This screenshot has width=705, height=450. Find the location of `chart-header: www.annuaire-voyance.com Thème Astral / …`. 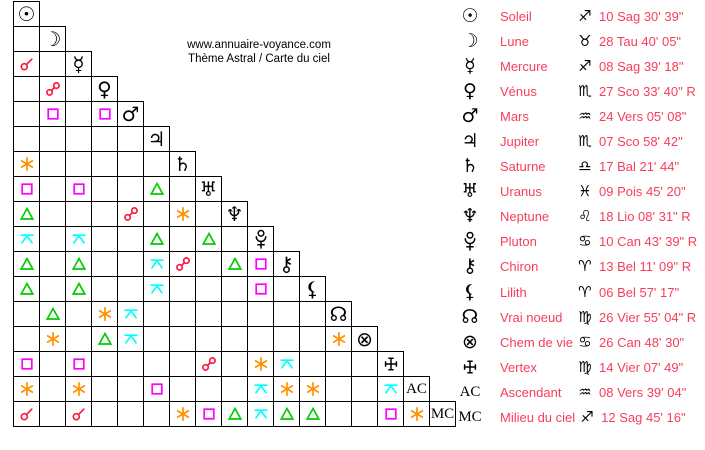

chart-header: www.annuaire-voyance.com Thème Astral / … is located at coordinates (259, 52).